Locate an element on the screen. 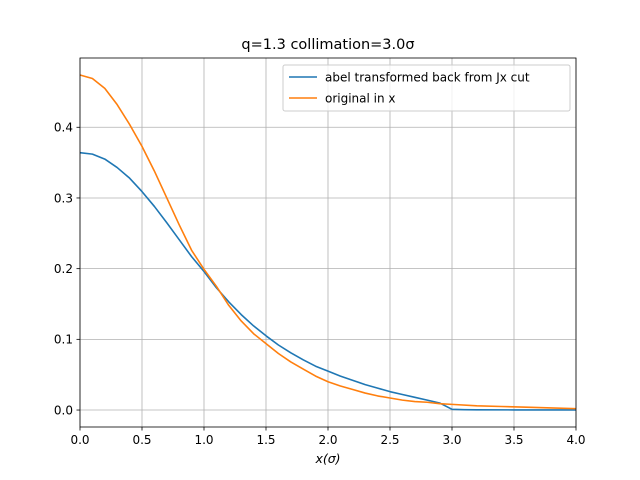 This screenshot has height=480, width=640. x-tick-label: 1.5 is located at coordinates (265, 440).